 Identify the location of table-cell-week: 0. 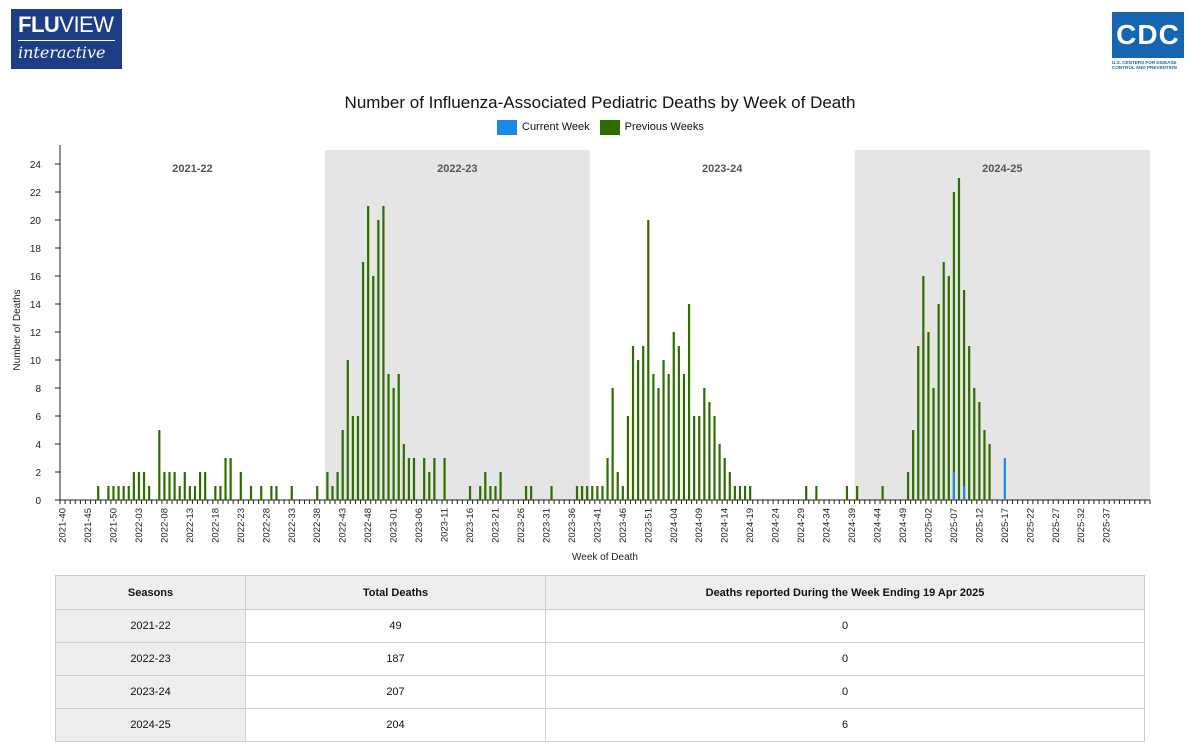
(845, 626).